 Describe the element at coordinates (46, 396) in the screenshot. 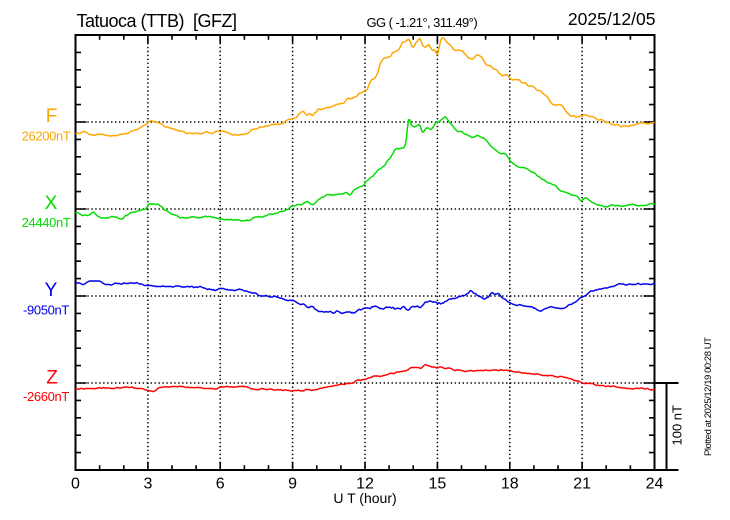

I see `svg-text: -2660nT` at that location.